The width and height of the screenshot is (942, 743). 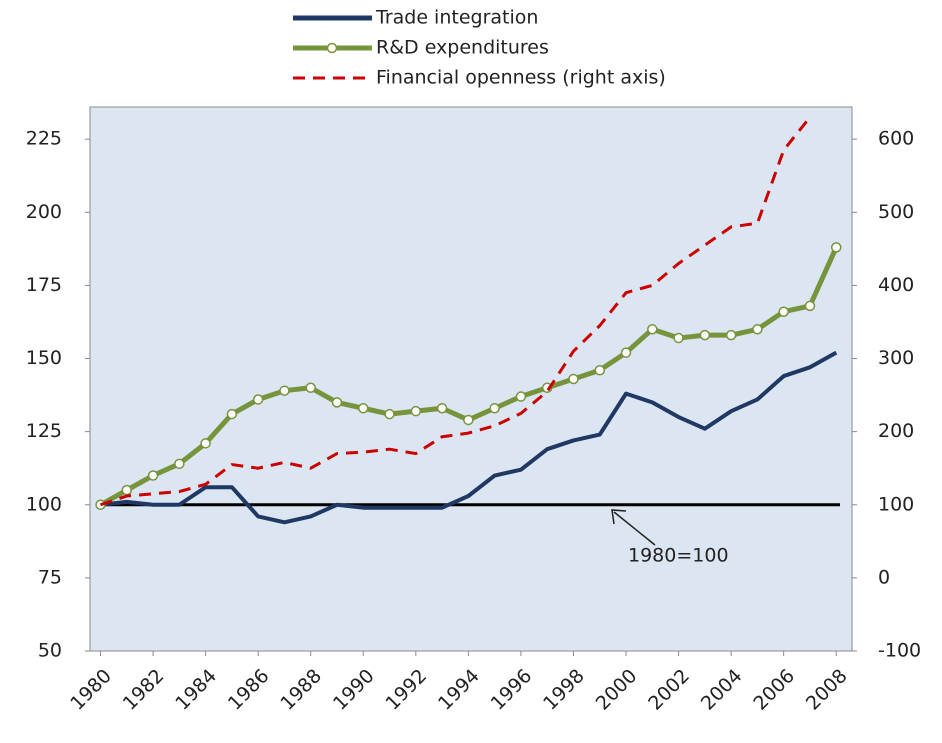 What do you see at coordinates (301, 690) in the screenshot?
I see `x-tick-label: 1988` at bounding box center [301, 690].